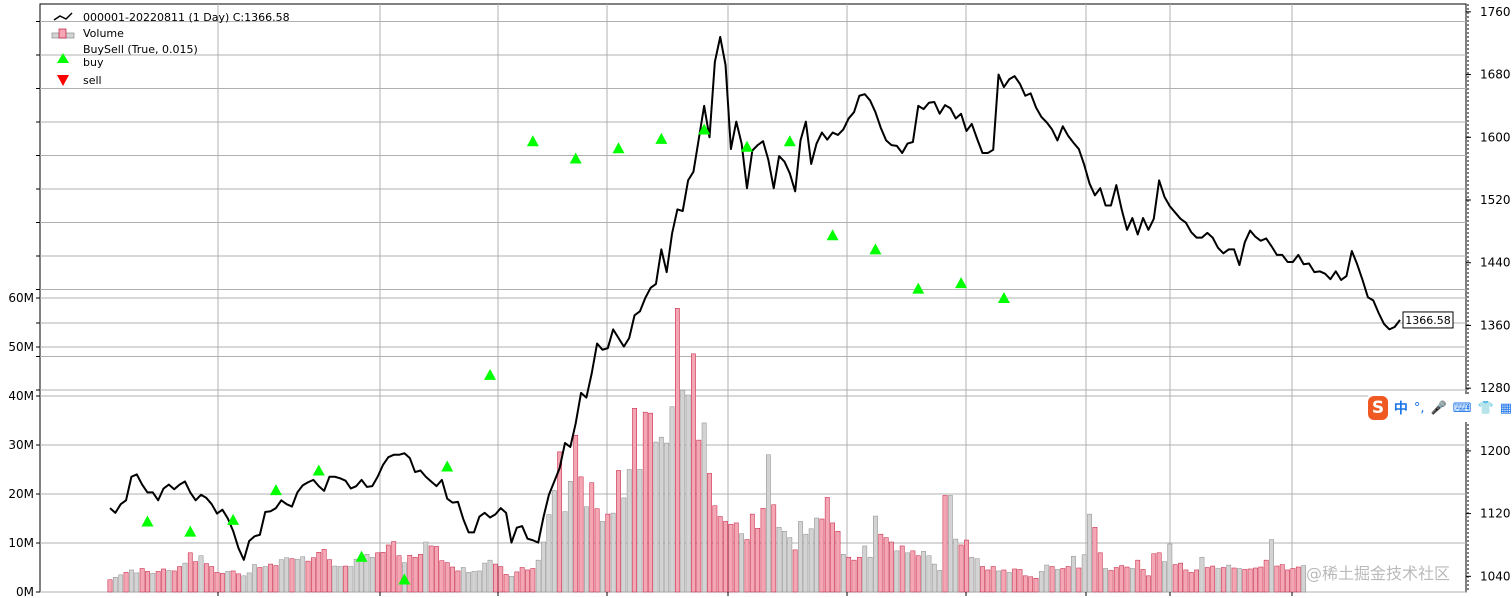 The image size is (1512, 598). Describe the element at coordinates (1505, 408) in the screenshot. I see `ime-menu-icon: ▦` at that location.